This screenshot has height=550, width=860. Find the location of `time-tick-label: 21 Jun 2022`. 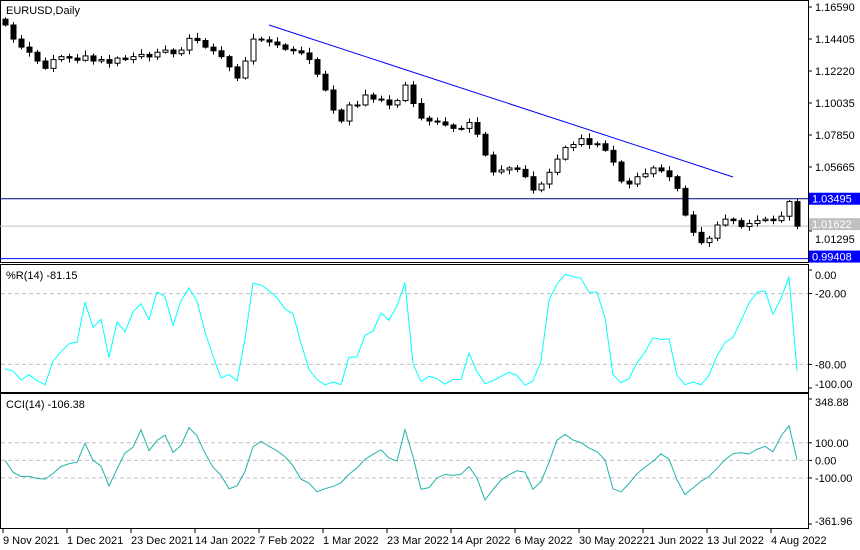

time-tick-label: 21 Jun 2022 is located at coordinates (673, 541).